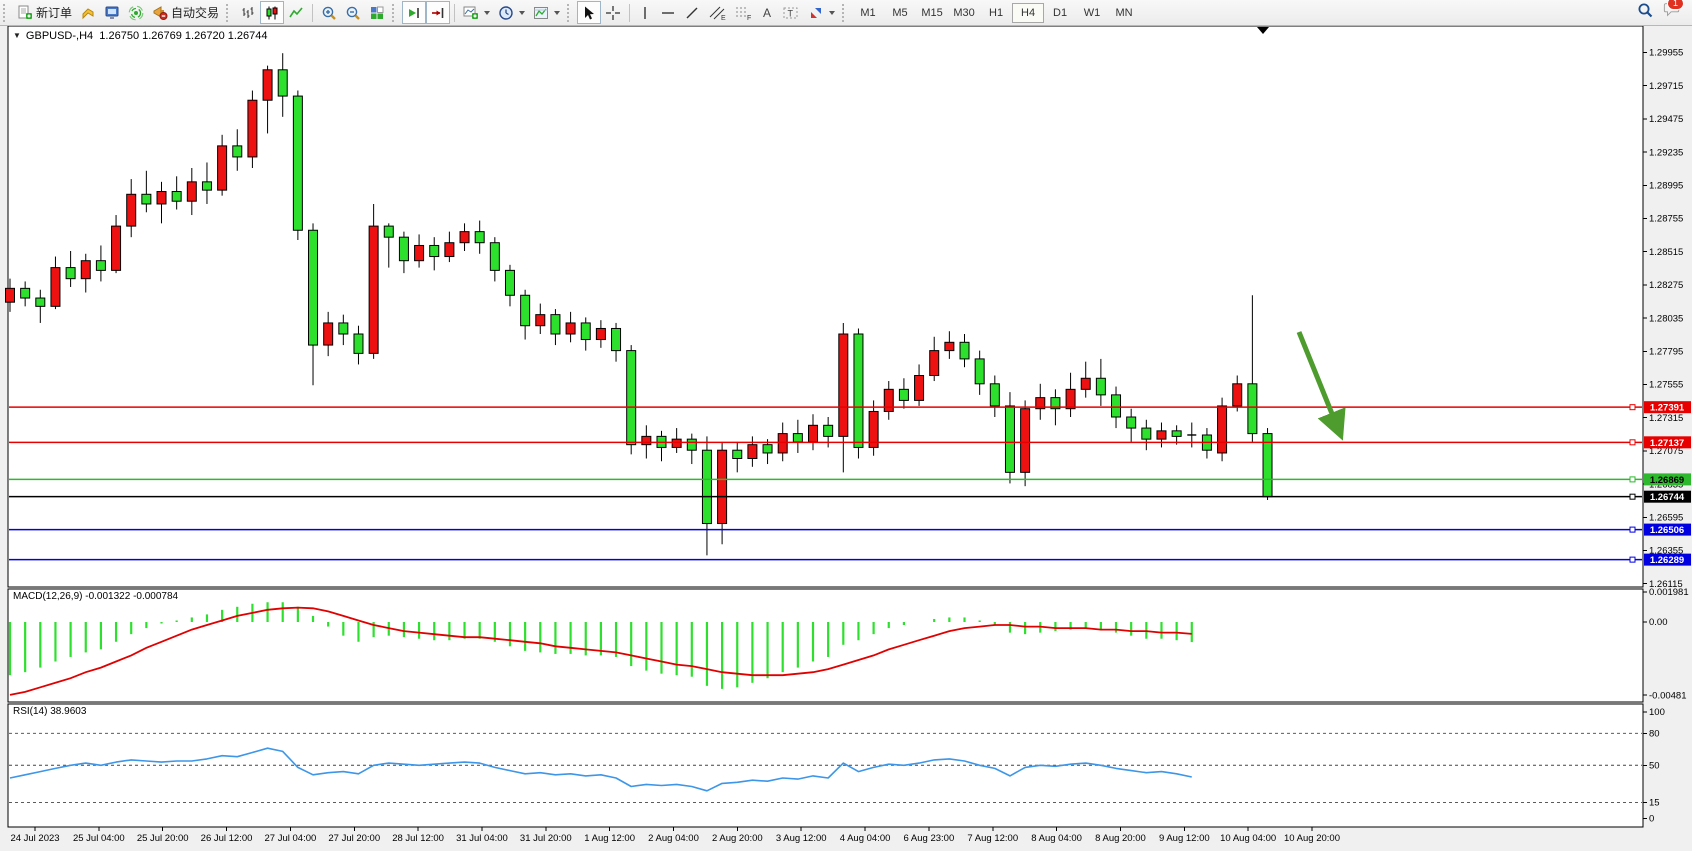  Describe the element at coordinates (482, 838) in the screenshot. I see `time-tick-label: 31 Jul 04:00` at that location.